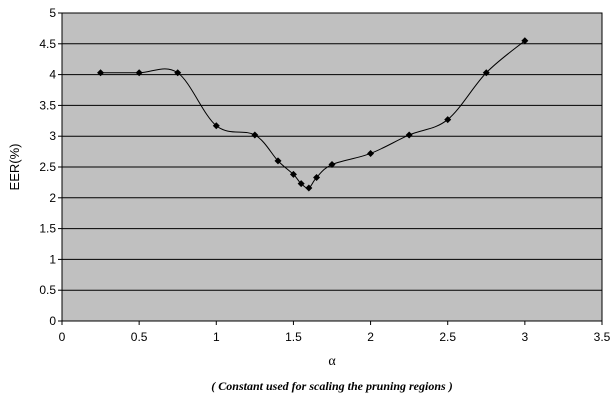 This screenshot has height=399, width=611. I want to click on x-tick-label: 2.5, so click(447, 337).